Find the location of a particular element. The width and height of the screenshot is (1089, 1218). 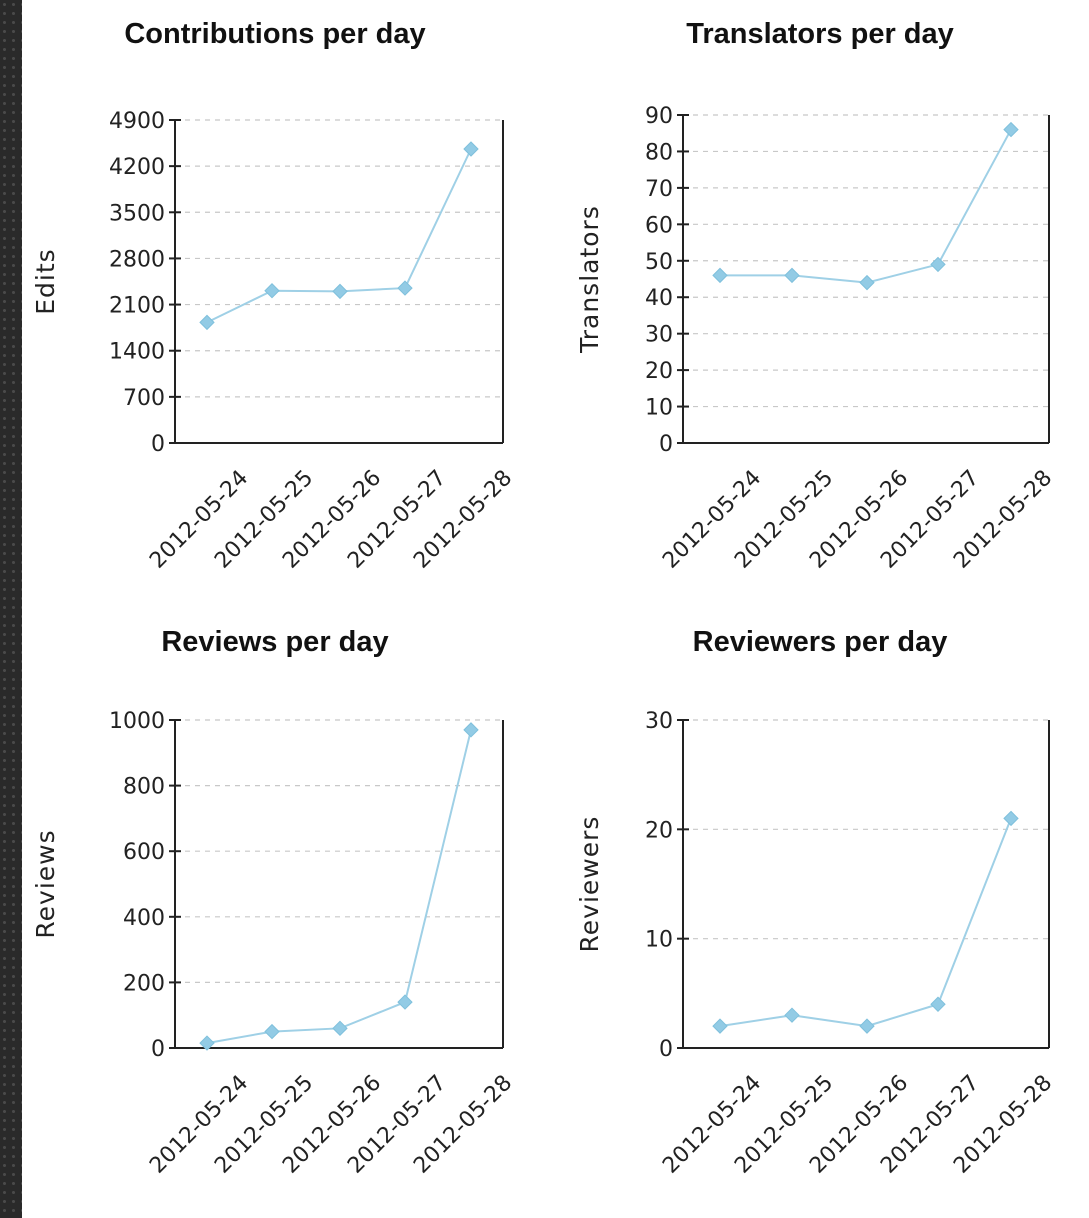

chart-title: Translators per day is located at coordinates (820, 34).